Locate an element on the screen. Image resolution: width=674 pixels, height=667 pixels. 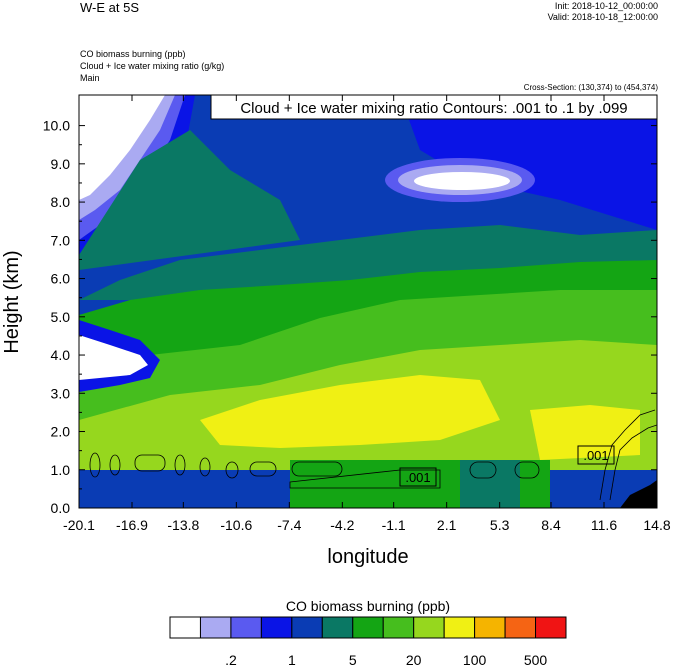
y-tick-label: 2.0 is located at coordinates (61, 432).